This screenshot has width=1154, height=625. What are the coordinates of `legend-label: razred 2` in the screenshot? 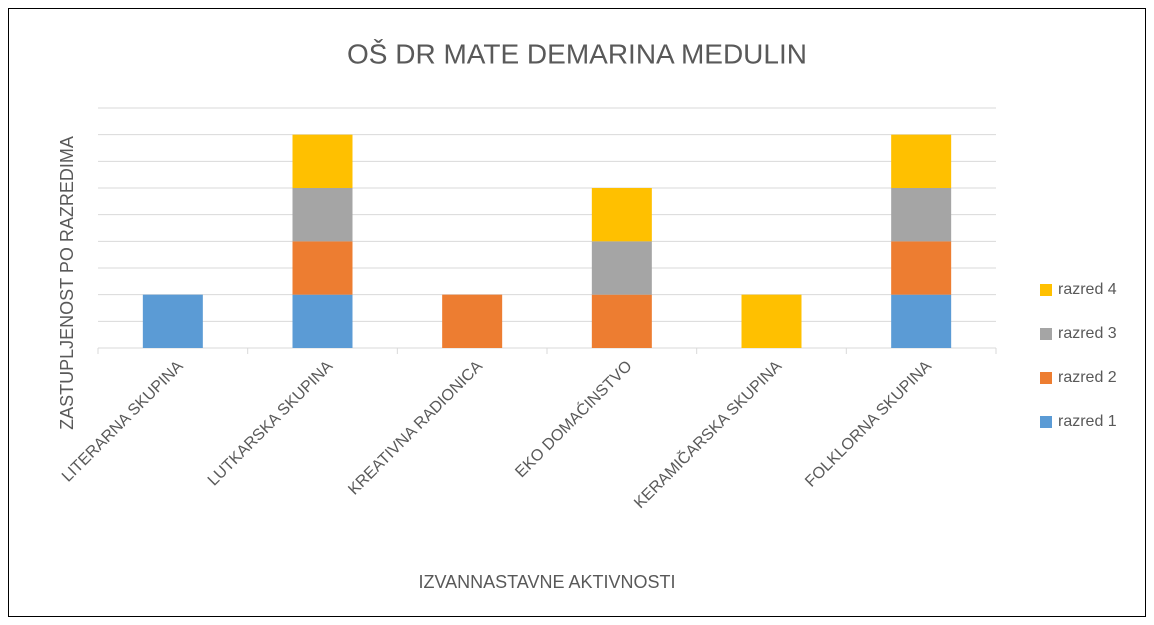 It's located at (1087, 377).